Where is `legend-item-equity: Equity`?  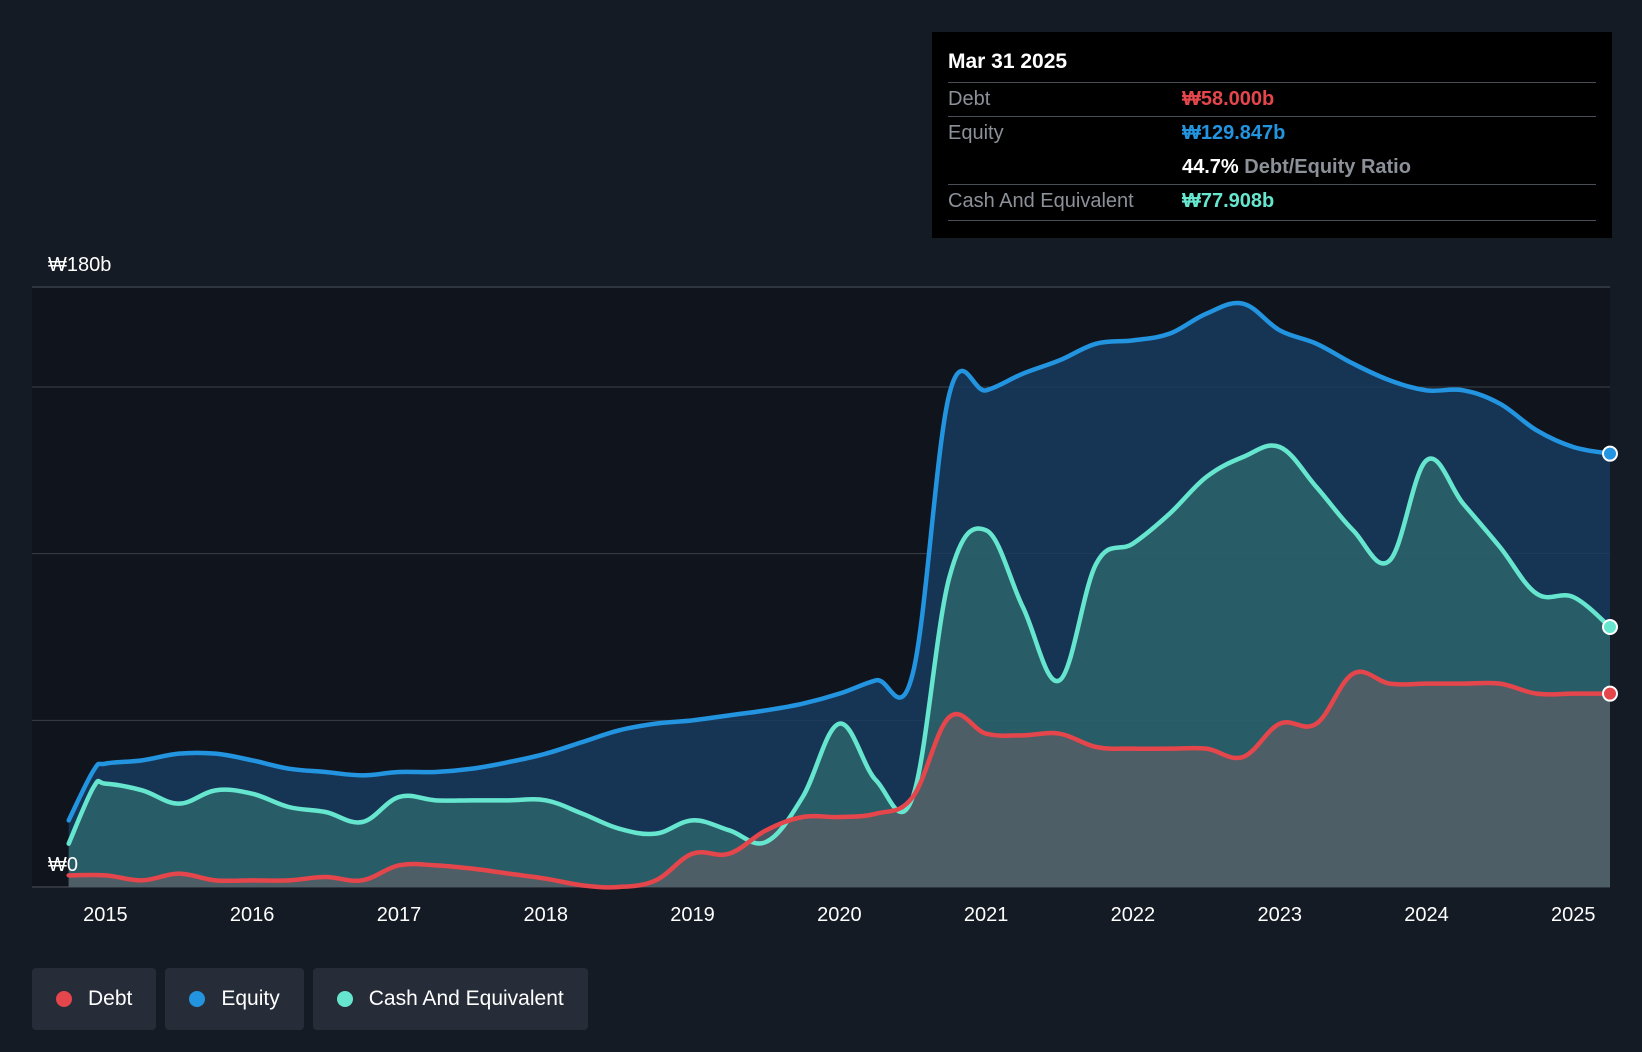 legend-item-equity: Equity is located at coordinates (234, 999).